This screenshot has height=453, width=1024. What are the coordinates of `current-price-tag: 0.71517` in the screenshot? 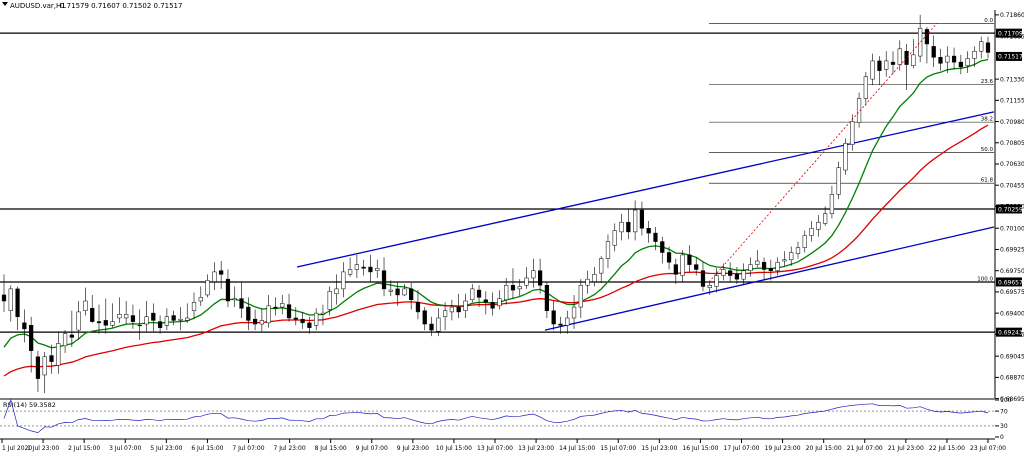 It's located at (1009, 56).